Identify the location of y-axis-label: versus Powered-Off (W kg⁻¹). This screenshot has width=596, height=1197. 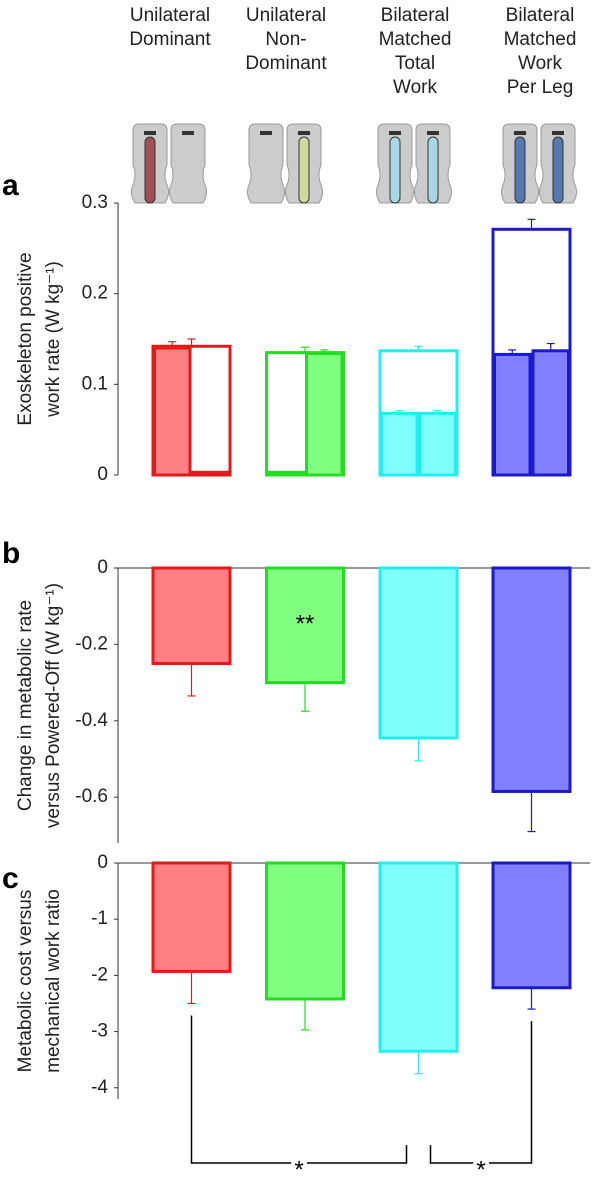
(53, 705).